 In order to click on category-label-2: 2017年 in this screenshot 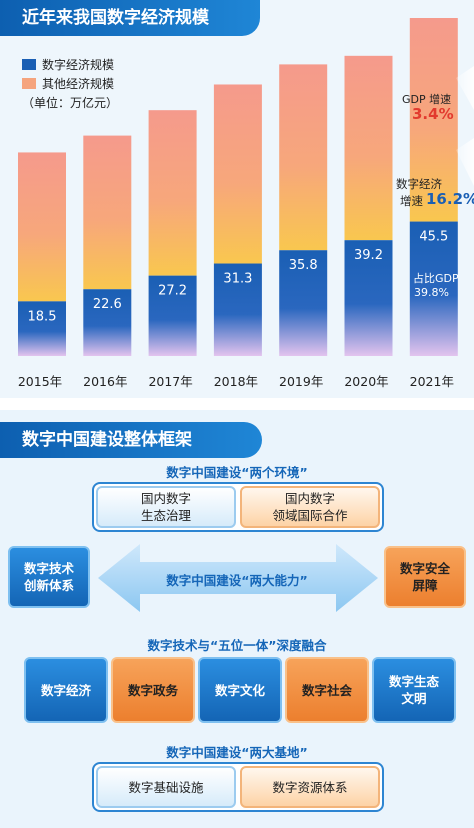, I will do `click(170, 381)`.